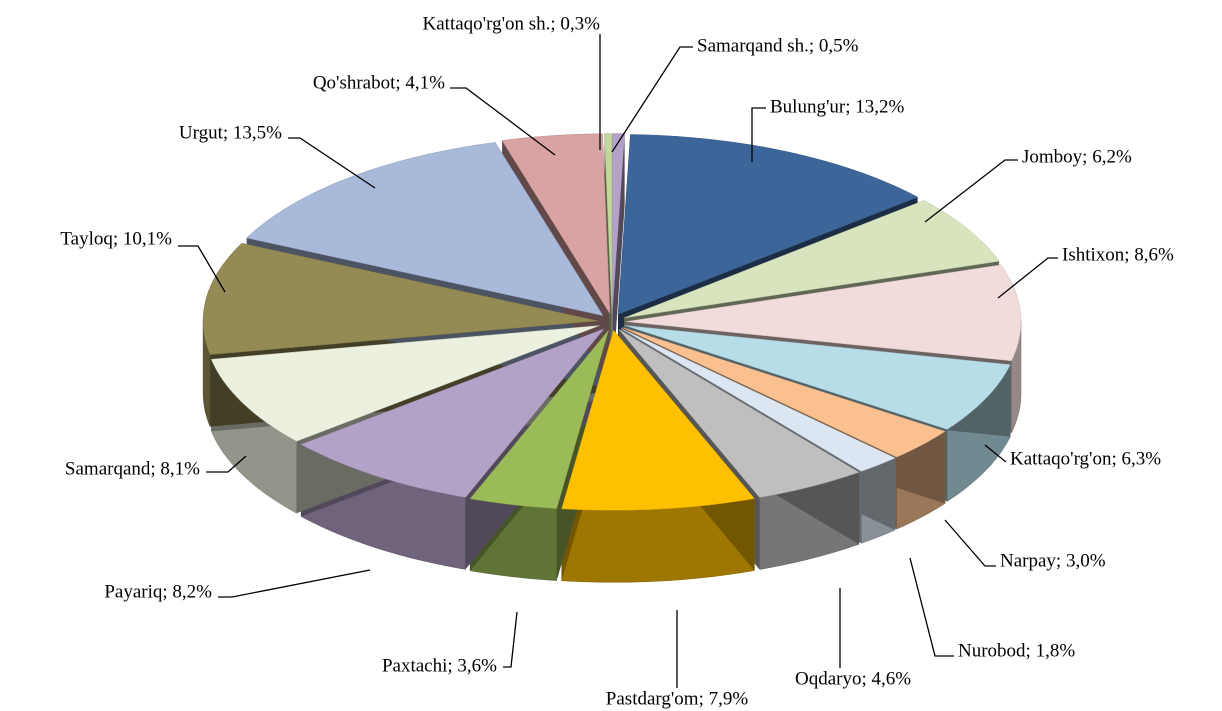  Describe the element at coordinates (116, 238) in the screenshot. I see `data-label: Tayloq; 10,1%` at that location.